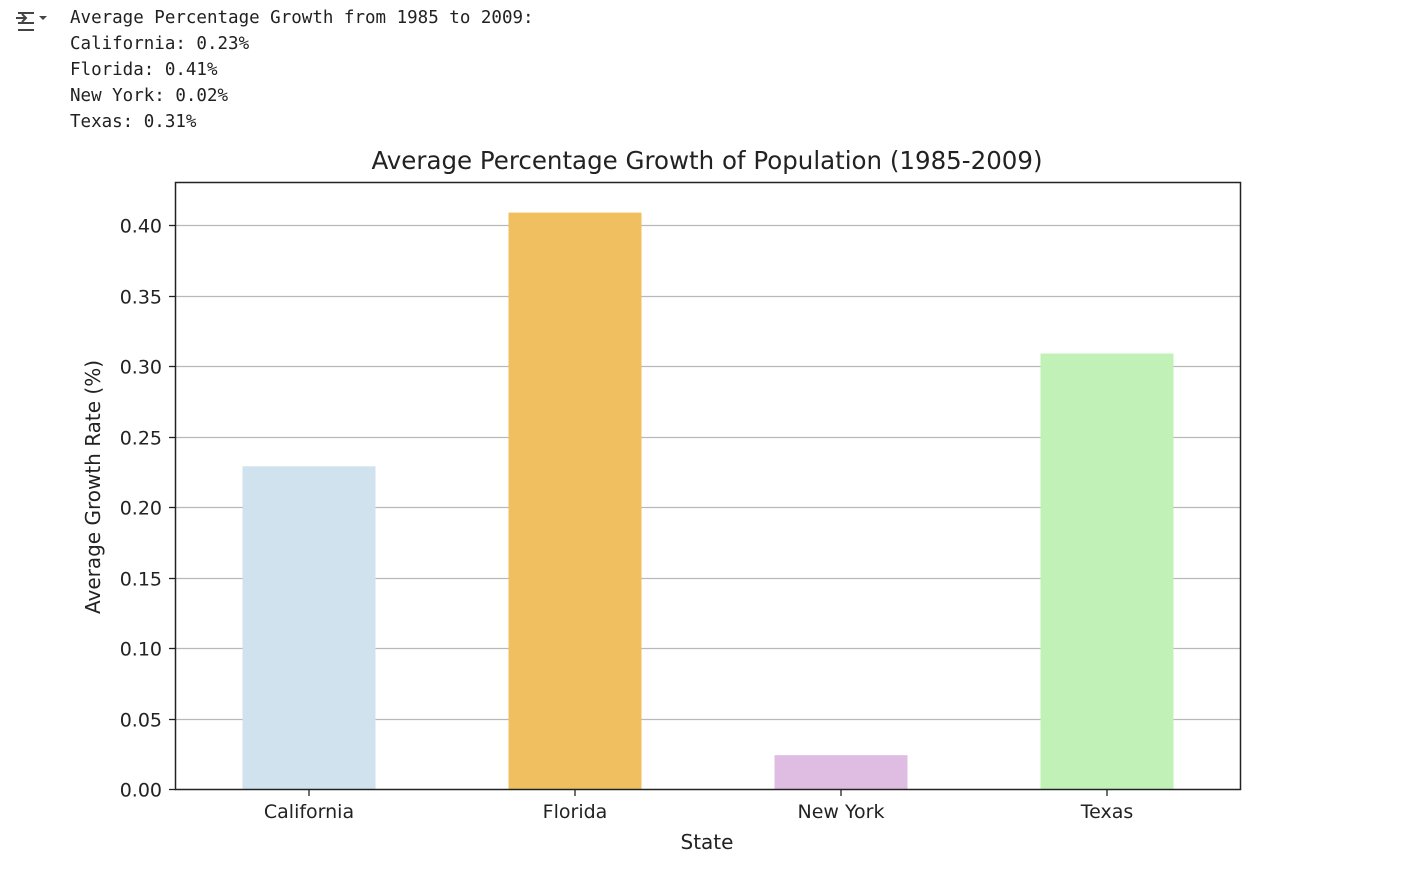  Describe the element at coordinates (93, 487) in the screenshot. I see `y-axis-label: Average Growth Rate (%)` at that location.